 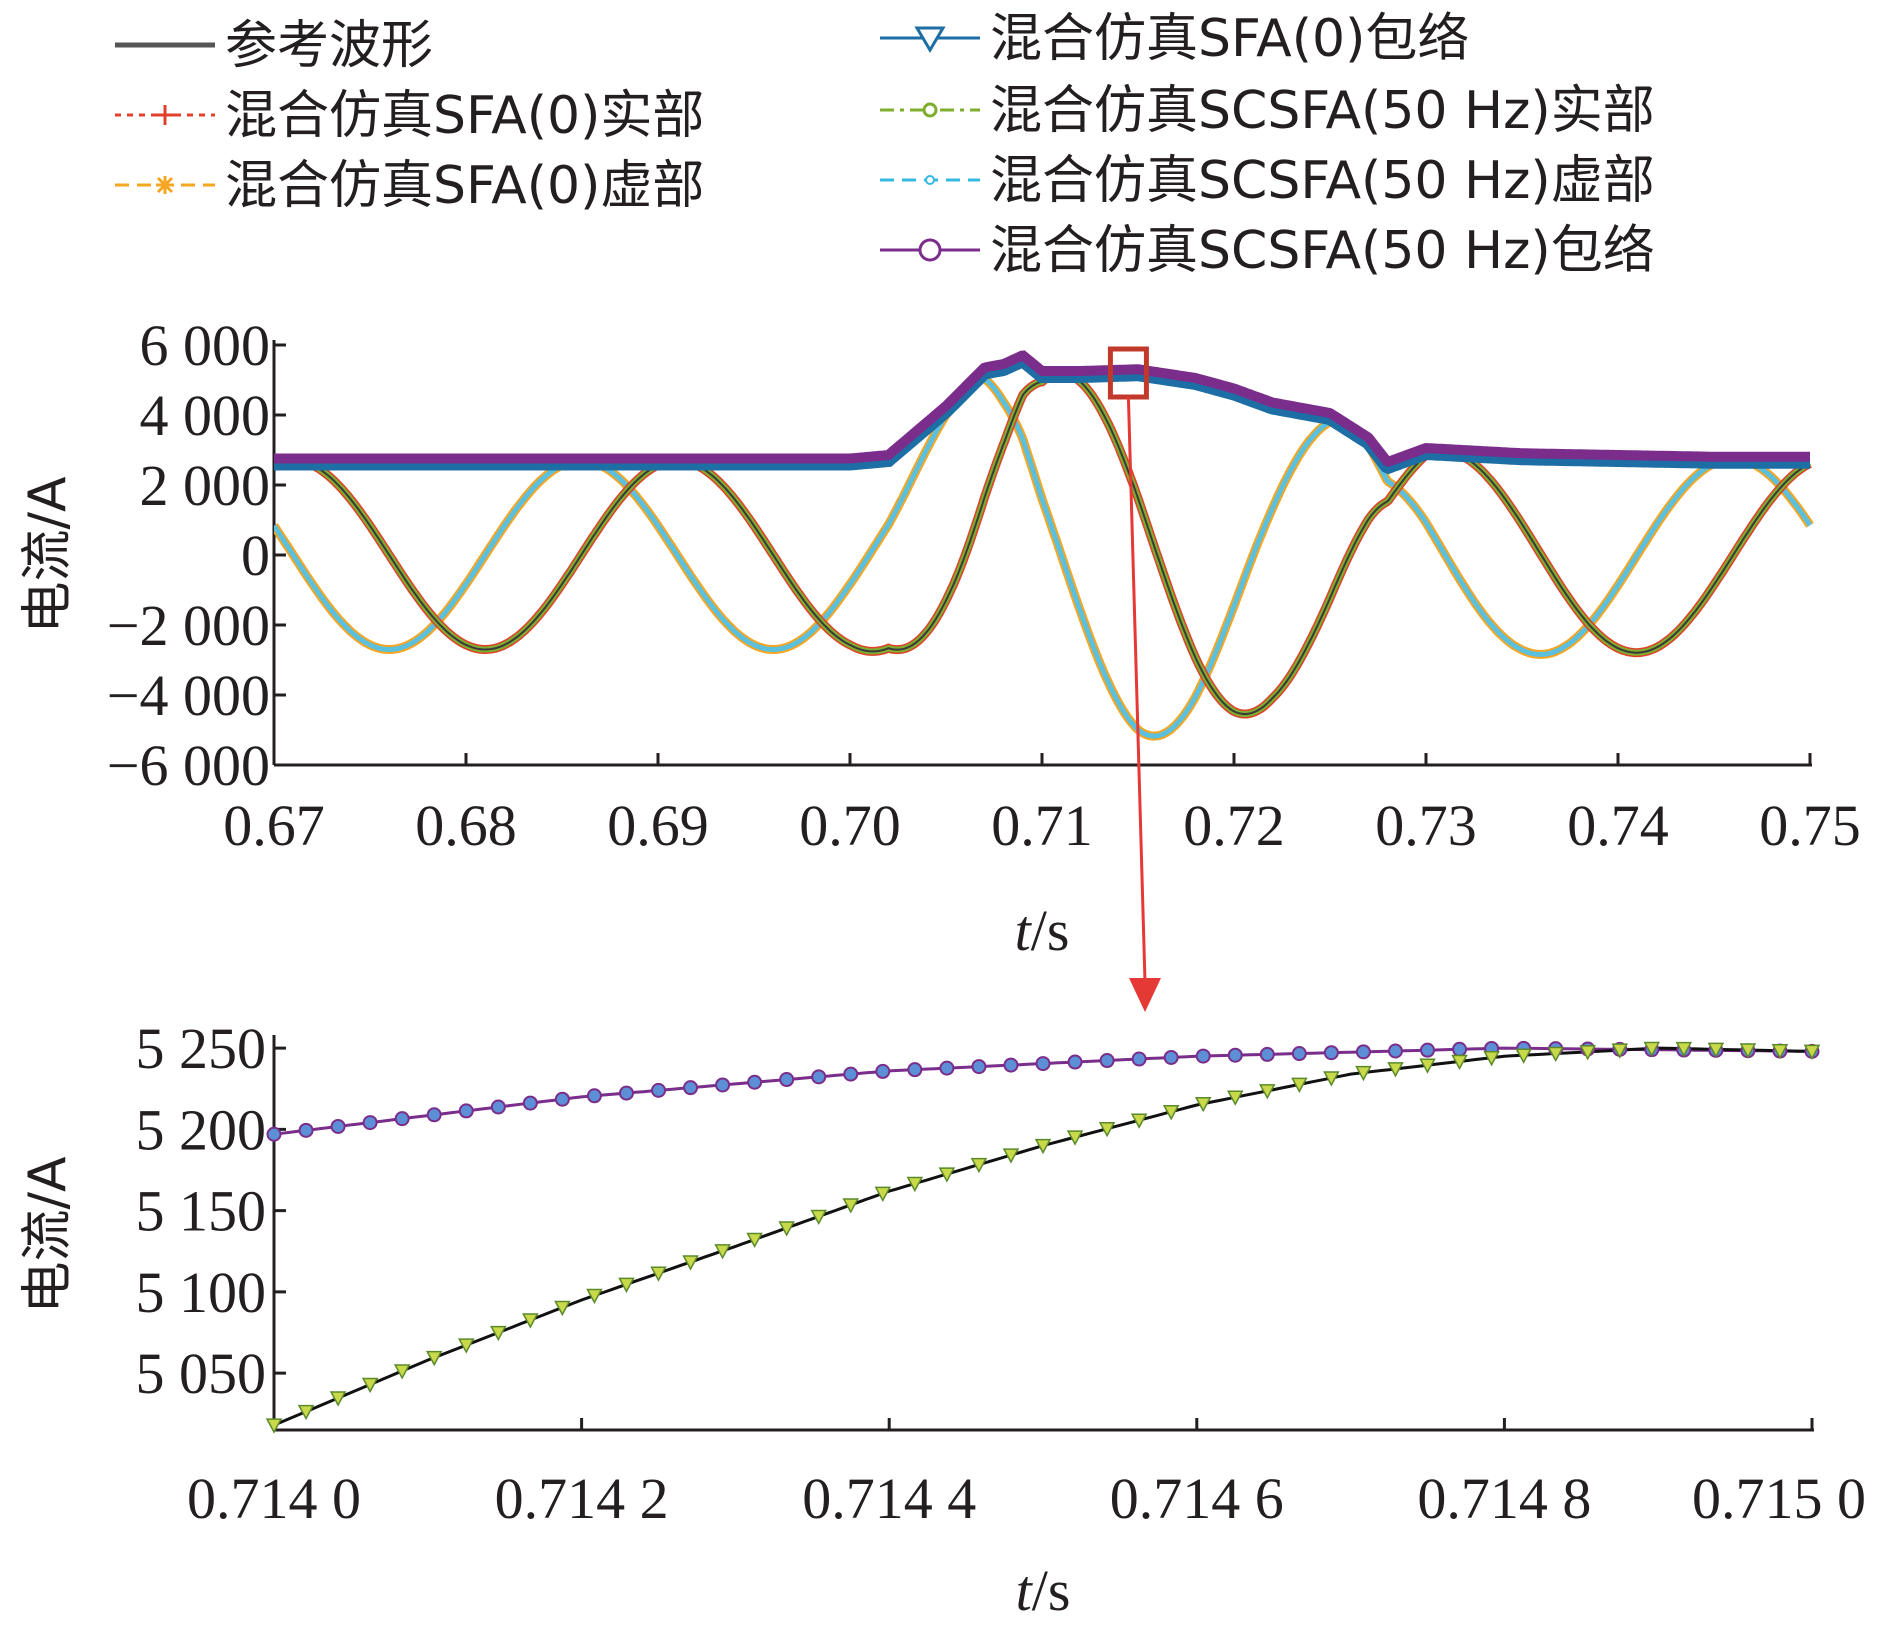 What do you see at coordinates (1322, 181) in the screenshot?
I see `legend-label: 混合仿真SCSFA(50 Hz)虚部` at bounding box center [1322, 181].